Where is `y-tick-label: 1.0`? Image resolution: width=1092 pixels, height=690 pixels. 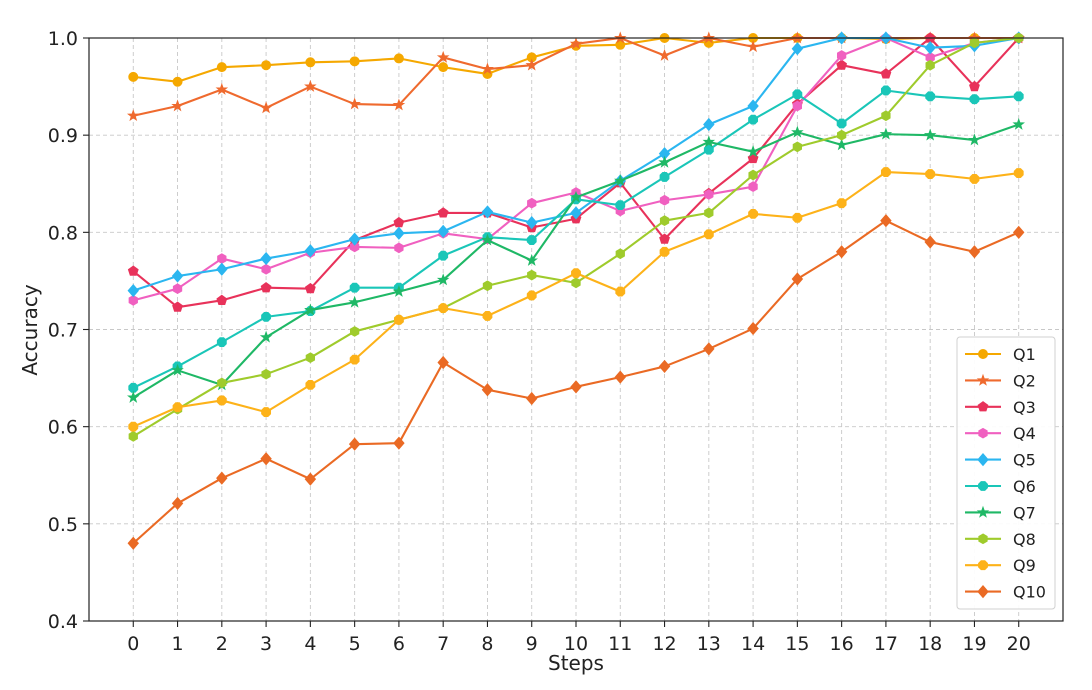 y-tick-label: 1.0 is located at coordinates (63, 39).